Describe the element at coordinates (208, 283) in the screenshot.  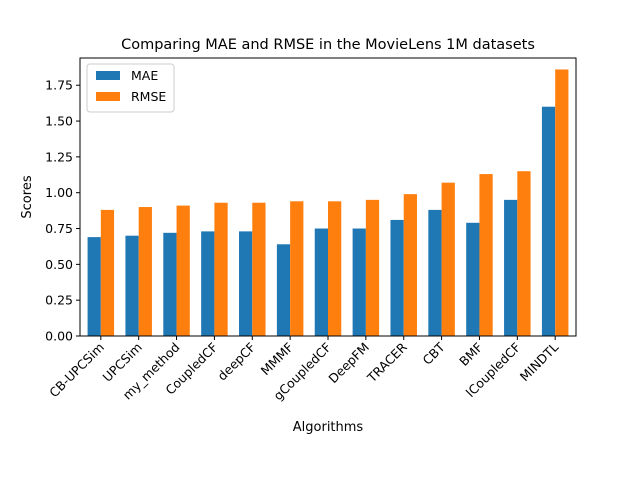
I see `bar-mae-coupledcf` at that location.